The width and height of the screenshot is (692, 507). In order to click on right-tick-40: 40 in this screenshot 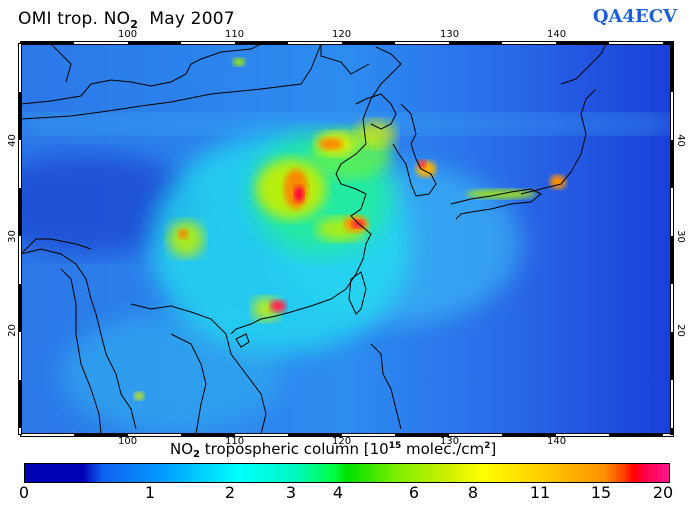, I will do `click(680, 140)`.